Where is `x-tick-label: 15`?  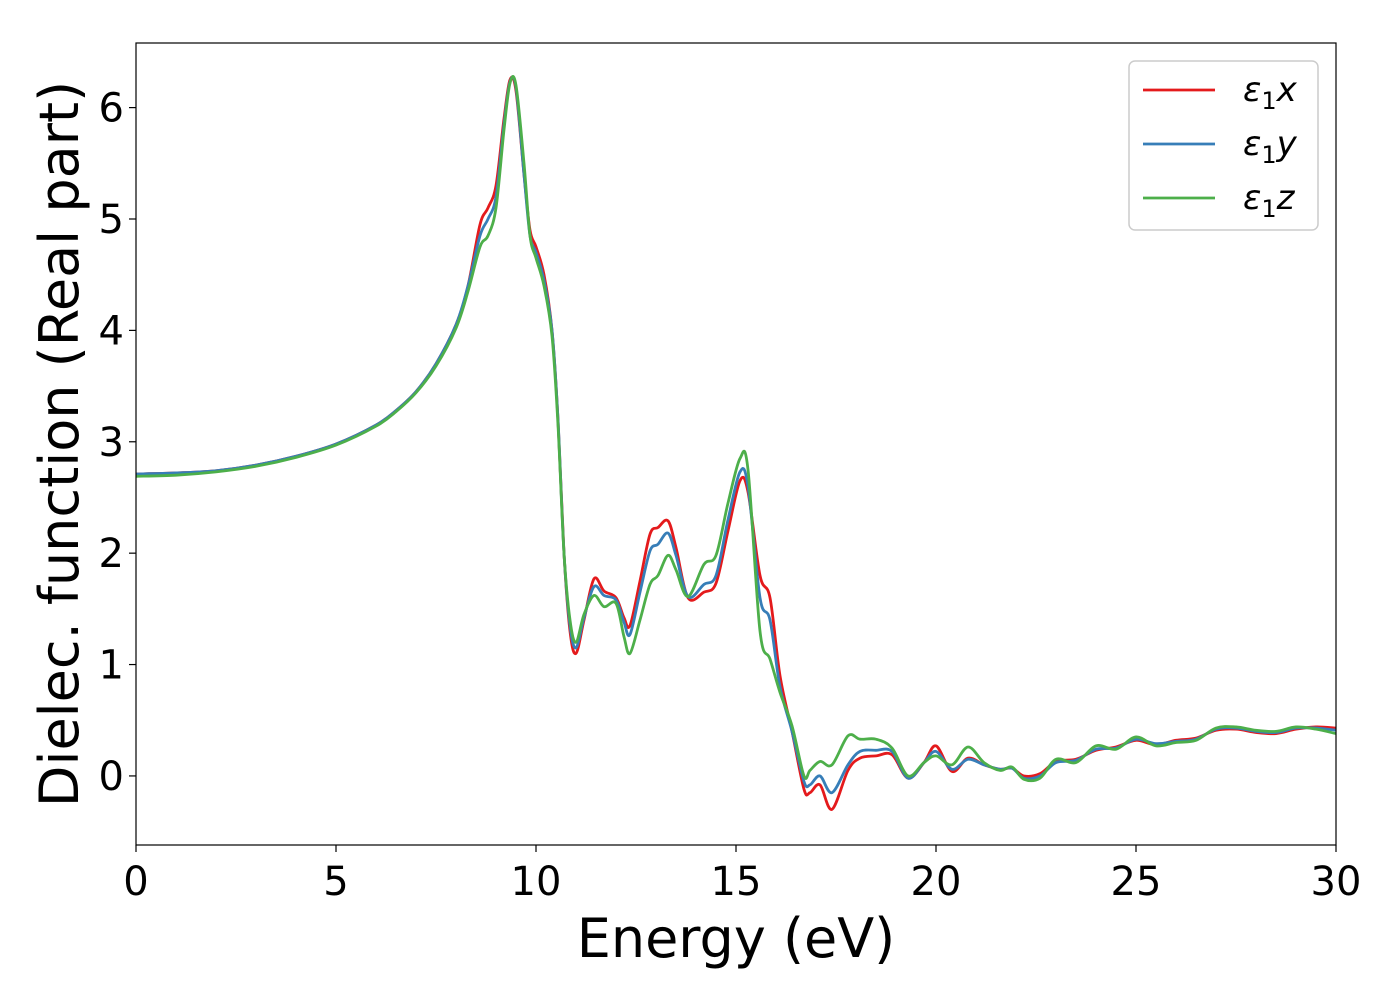 x-tick-label: 15 is located at coordinates (736, 882).